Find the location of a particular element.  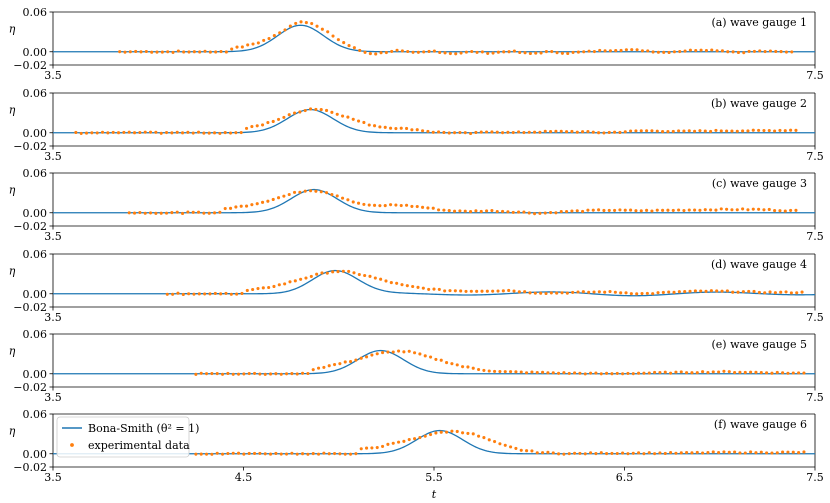

x-tick-label: 3.5 is located at coordinates (53, 477).